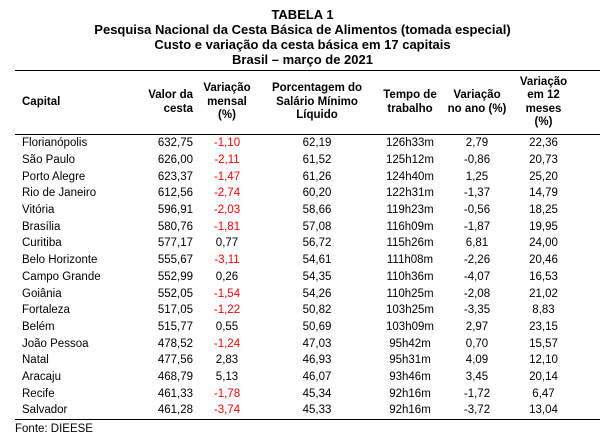  What do you see at coordinates (543, 360) in the screenshot?
I see `cell-doze: 12,10` at bounding box center [543, 360].